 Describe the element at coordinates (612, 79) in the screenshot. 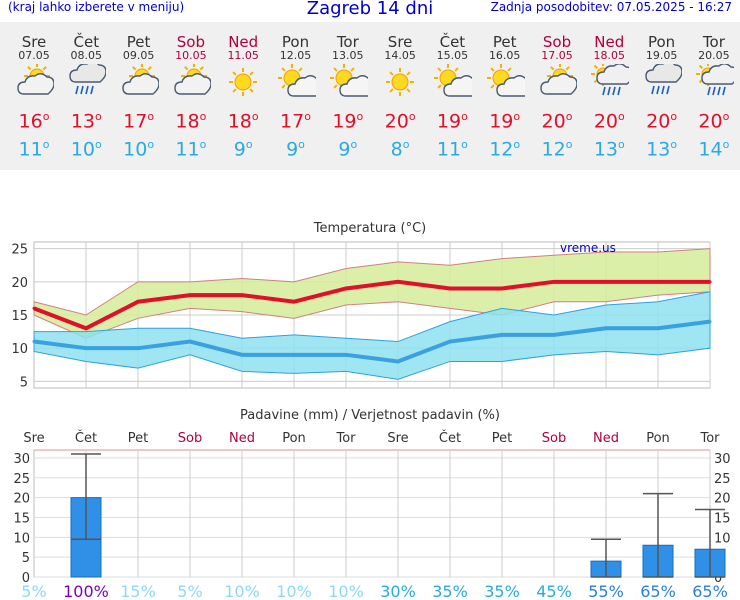

I see `sun-rain-icon` at that location.